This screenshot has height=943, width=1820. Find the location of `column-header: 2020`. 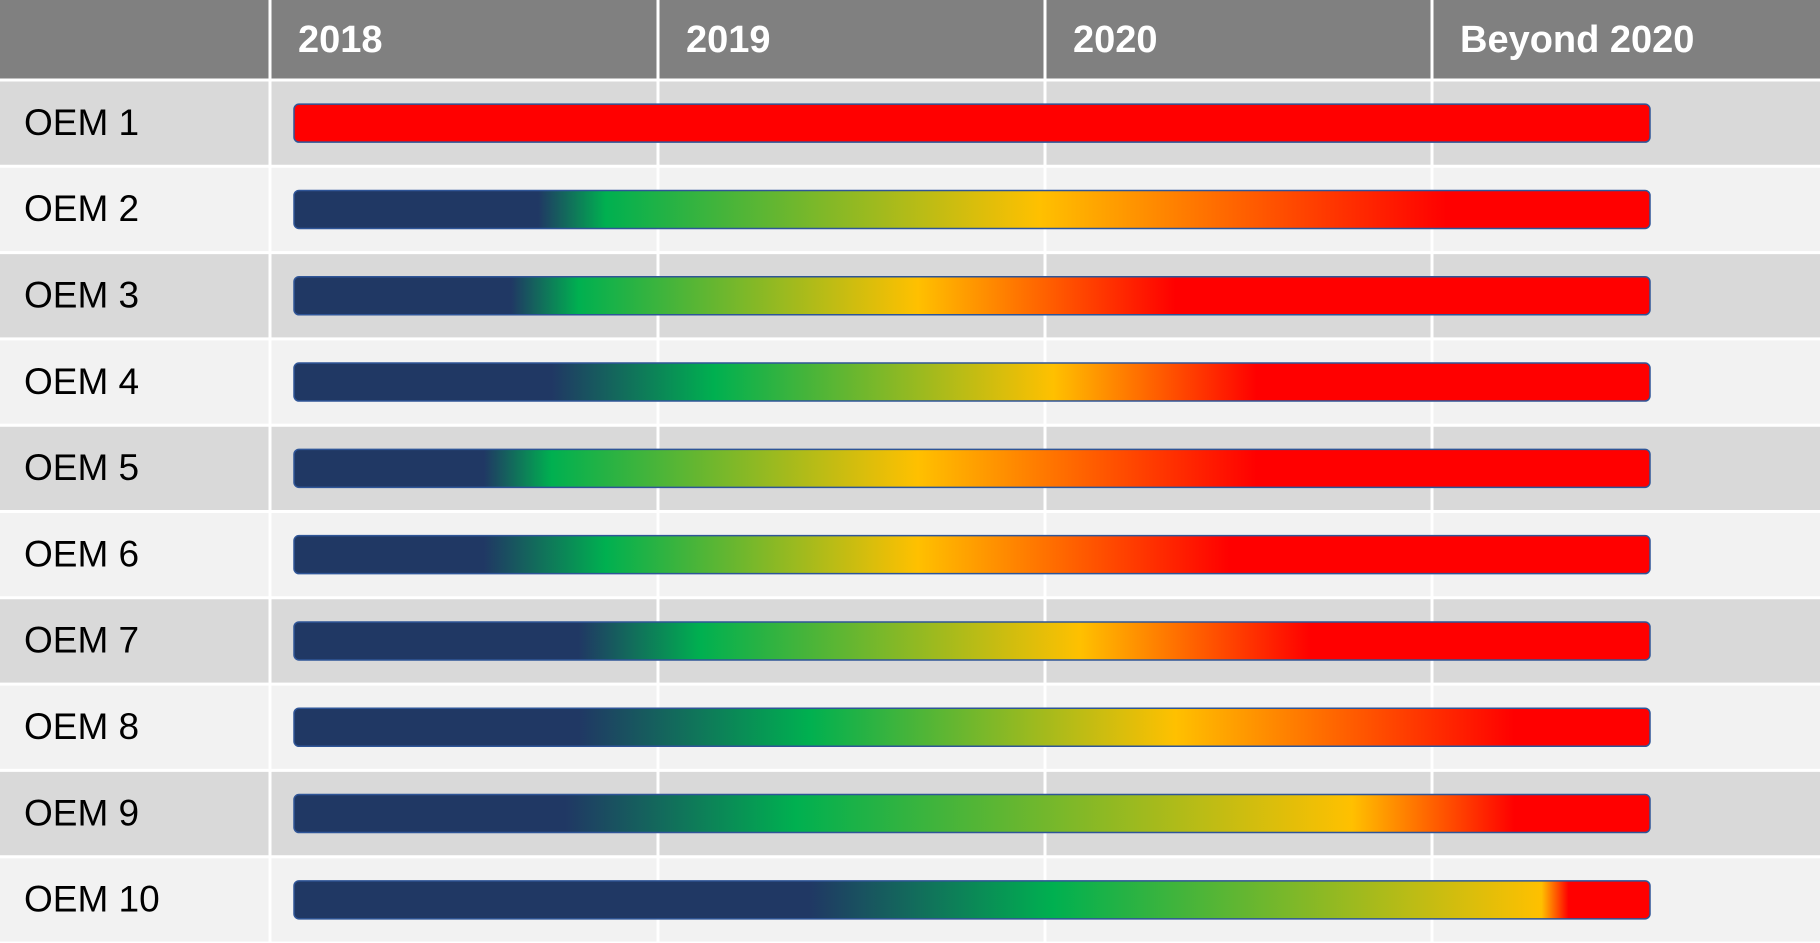

column-header: 2020 is located at coordinates (1115, 40).